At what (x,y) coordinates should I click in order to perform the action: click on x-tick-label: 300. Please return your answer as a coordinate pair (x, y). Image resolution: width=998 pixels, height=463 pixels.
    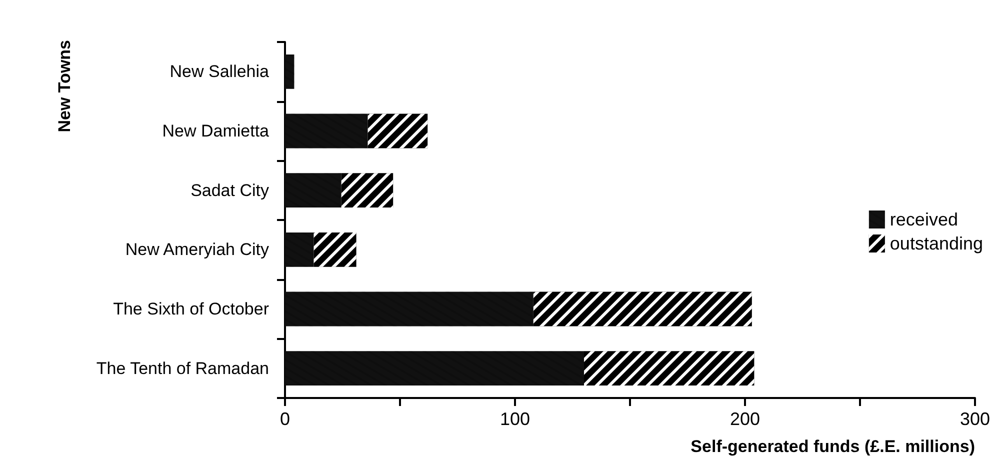
    Looking at the image, I should click on (975, 419).